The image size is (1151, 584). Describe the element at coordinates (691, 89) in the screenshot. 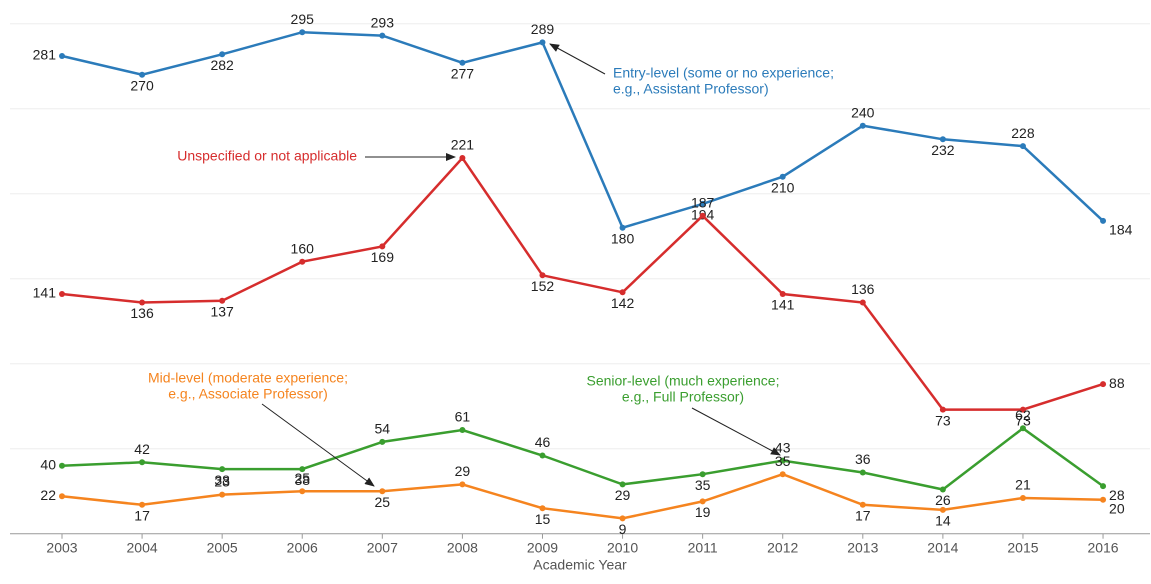

I see `annotation: e.g., Assistant Professor)` at that location.